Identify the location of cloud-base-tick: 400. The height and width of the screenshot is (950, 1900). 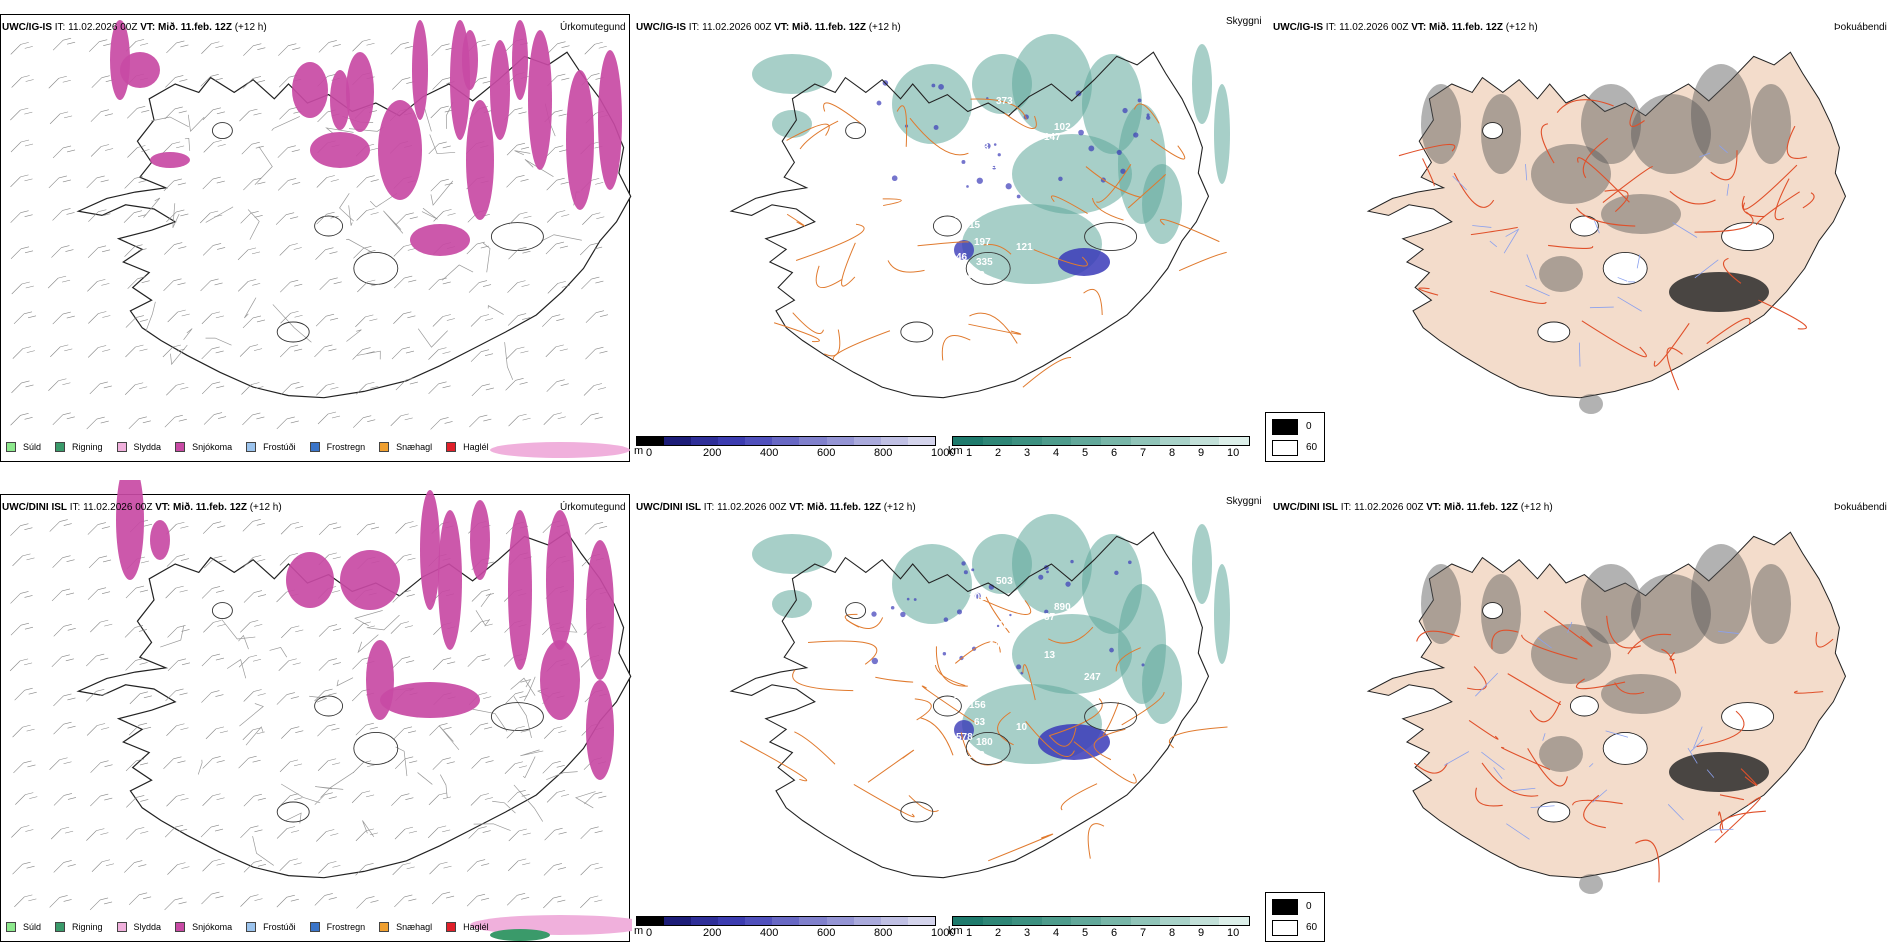
(769, 453).